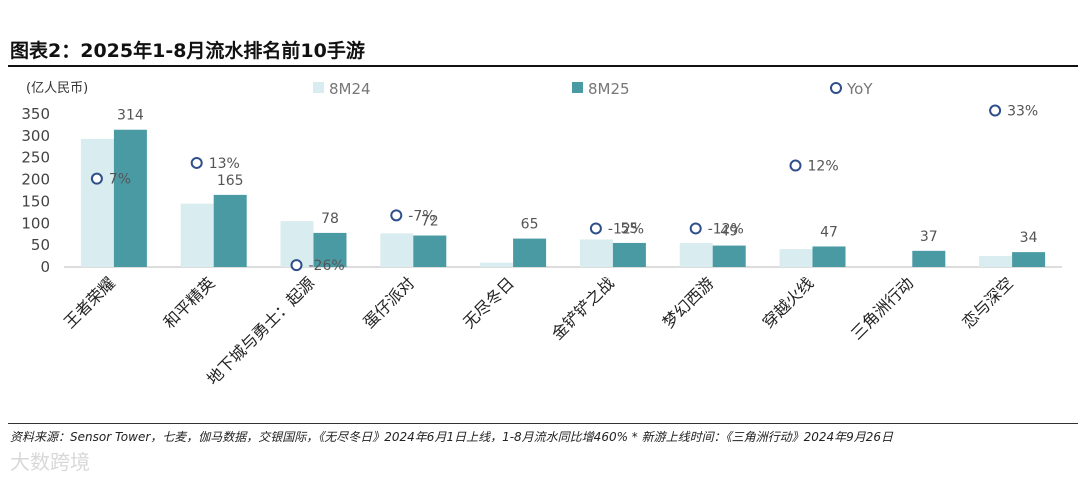 The height and width of the screenshot is (477, 1080). What do you see at coordinates (35, 201) in the screenshot?
I see `y-tick-label-3: 150` at bounding box center [35, 201].